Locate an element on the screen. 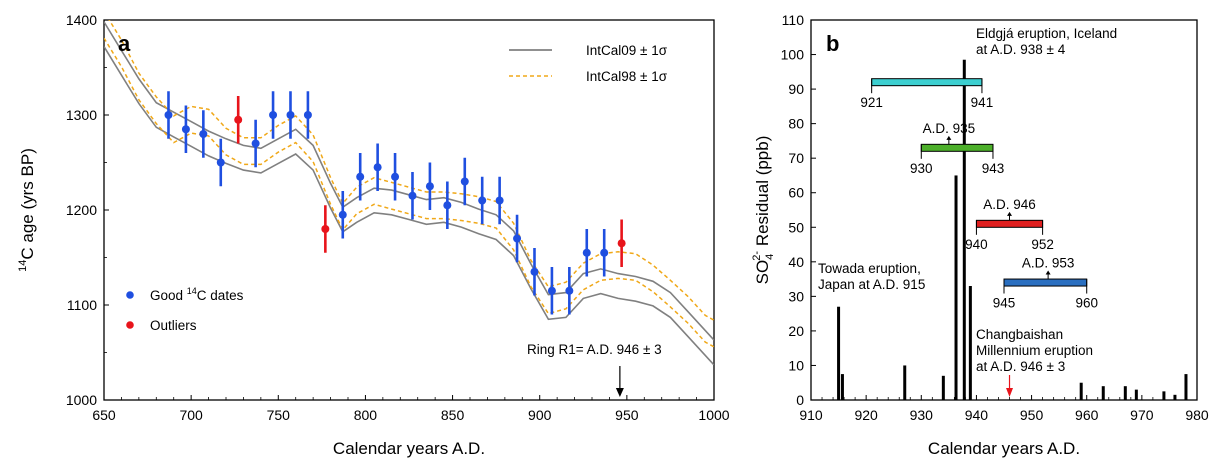  y-tick-label: 0 is located at coordinates (800, 400).